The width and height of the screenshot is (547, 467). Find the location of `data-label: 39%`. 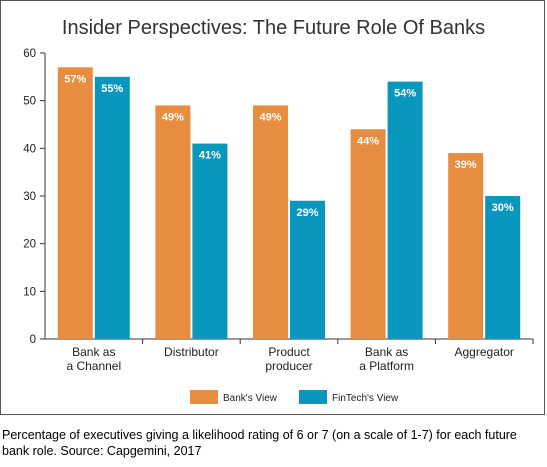

data-label: 39% is located at coordinates (466, 165).